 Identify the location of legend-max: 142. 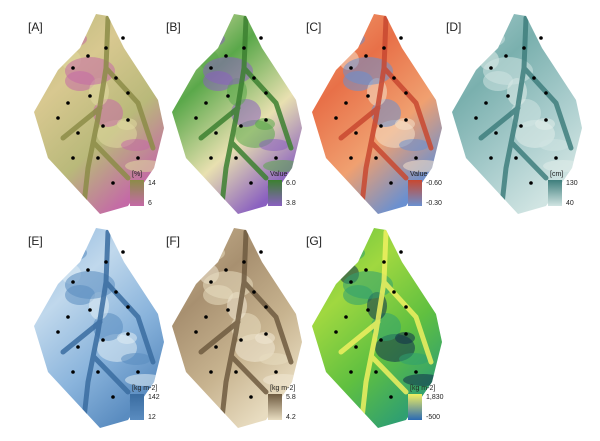
(154, 397).